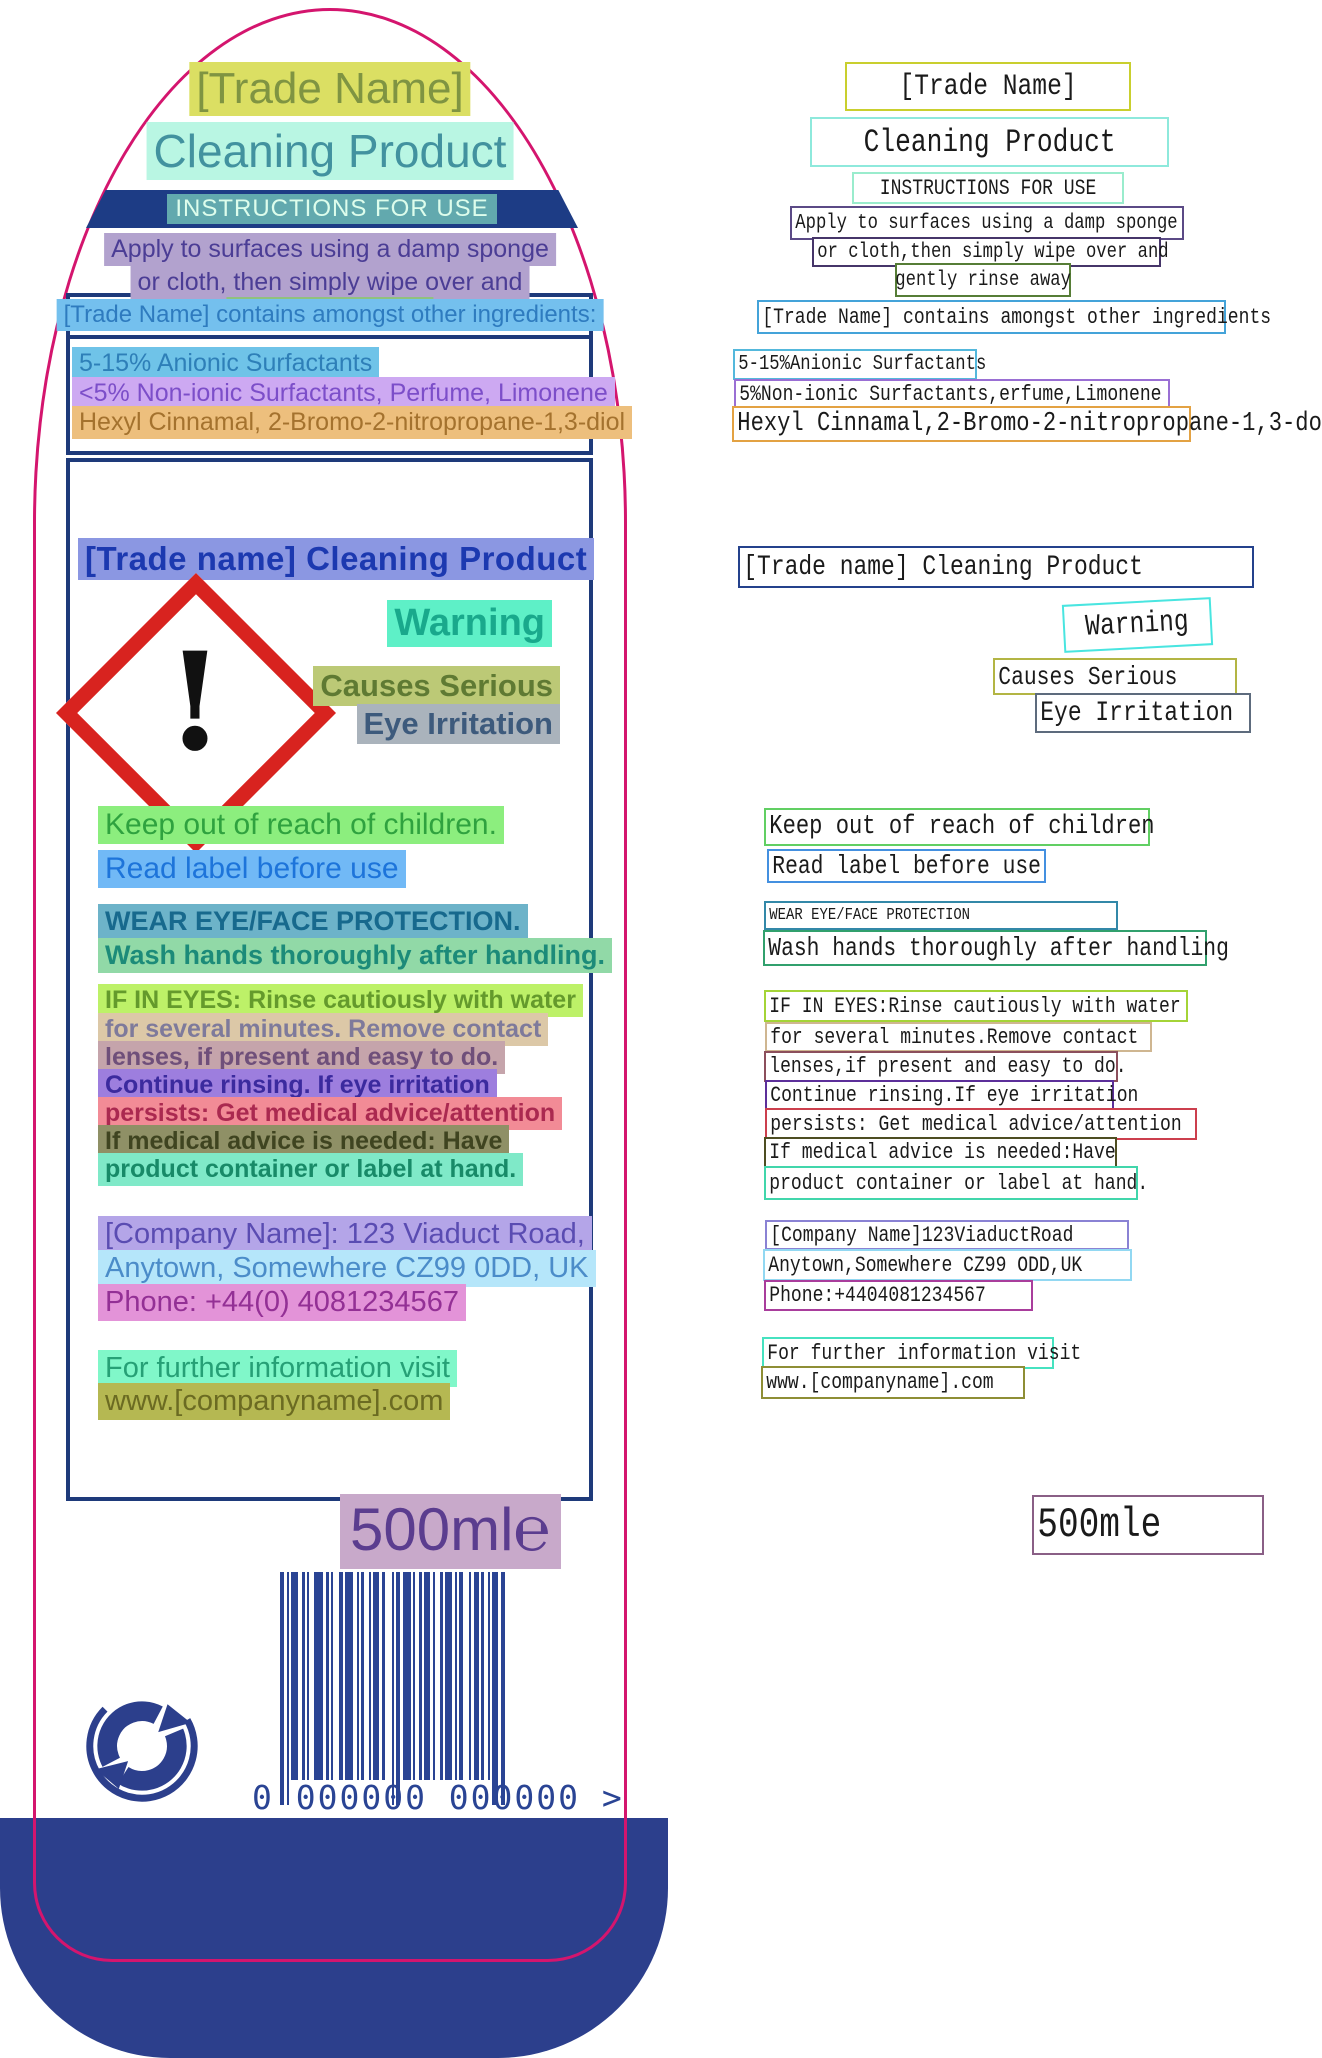 Image resolution: width=1322 pixels, height=2058 pixels. Describe the element at coordinates (142, 1746) in the screenshot. I see `green-dot-recycling-icon` at that location.